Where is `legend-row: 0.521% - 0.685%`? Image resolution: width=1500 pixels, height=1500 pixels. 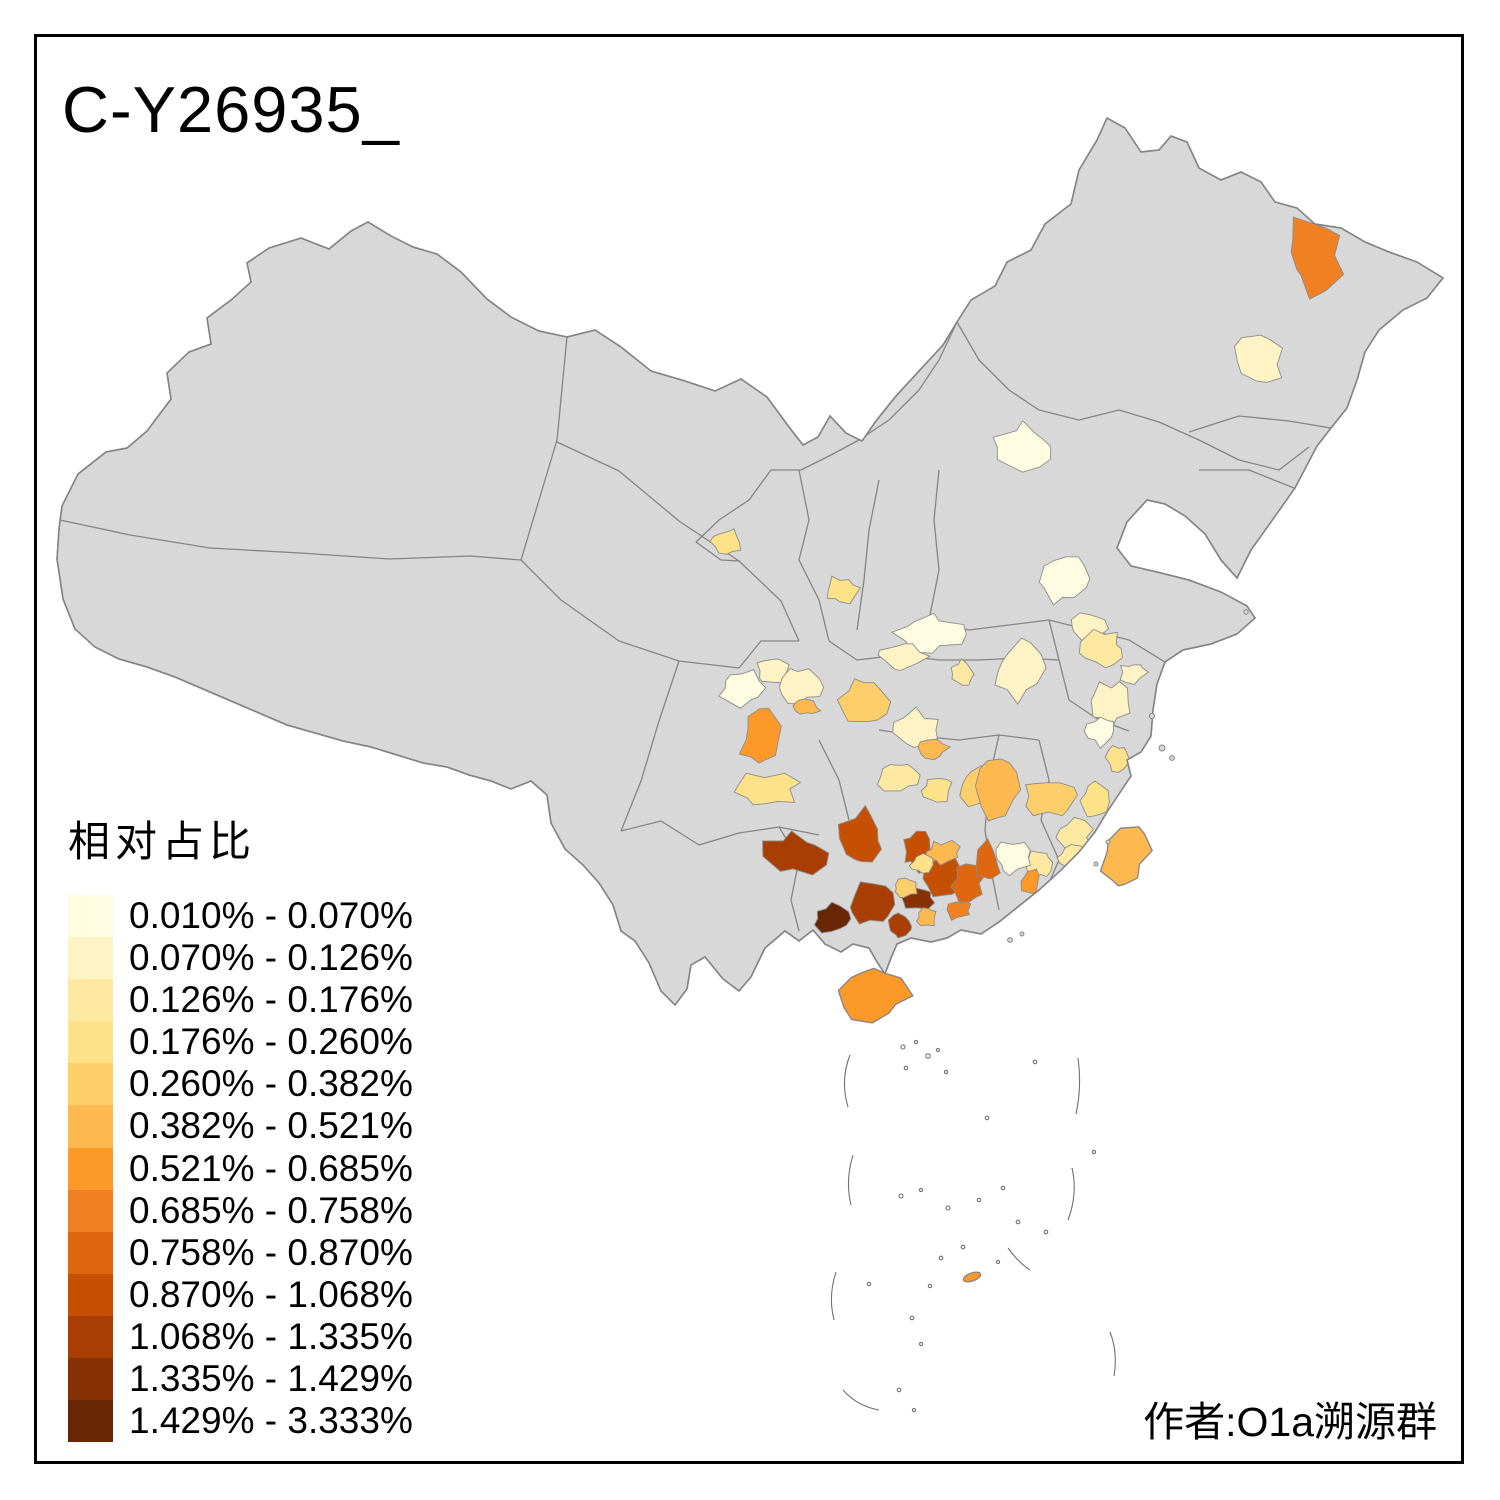
legend-row: 0.521% - 0.685% is located at coordinates (240, 1168).